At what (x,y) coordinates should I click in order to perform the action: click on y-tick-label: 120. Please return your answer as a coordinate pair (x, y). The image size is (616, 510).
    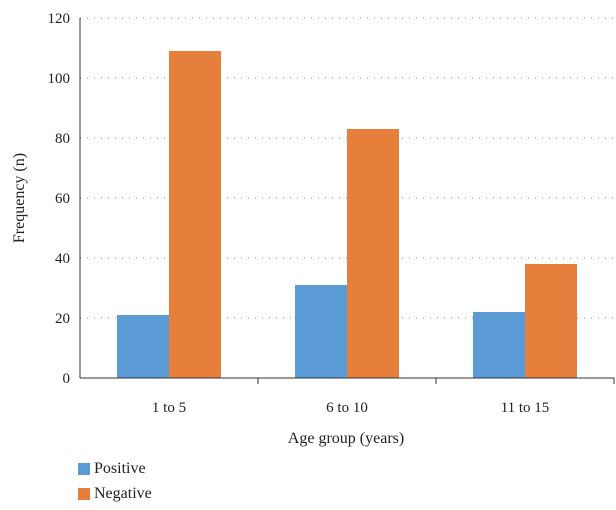
    Looking at the image, I should click on (59, 19).